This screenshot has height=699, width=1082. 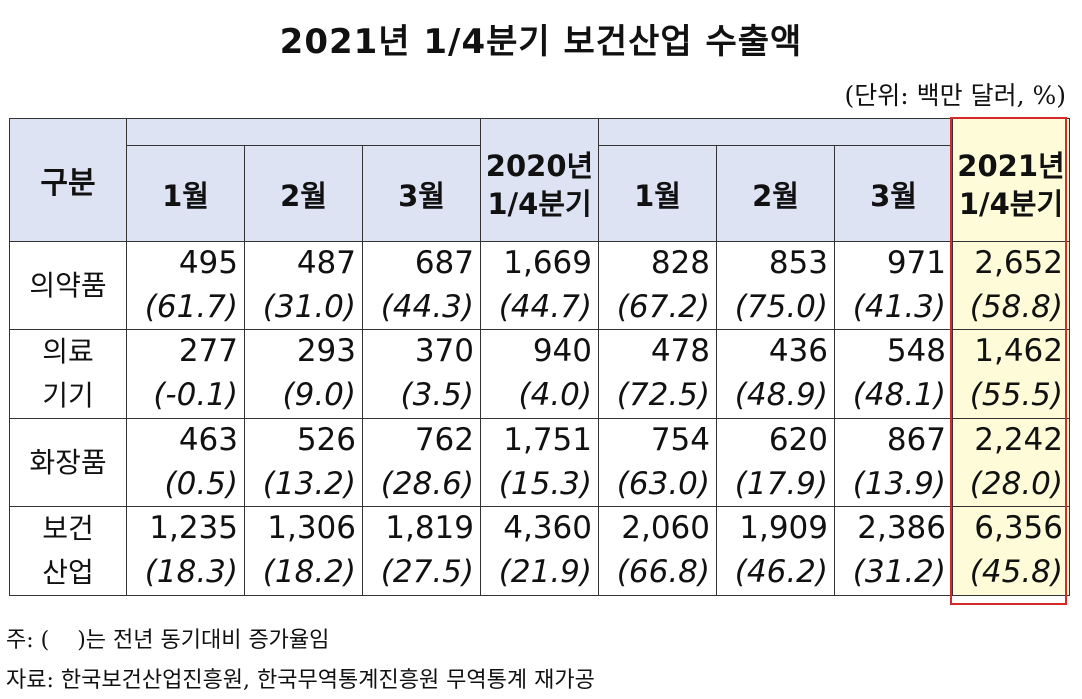 I want to click on column-header-2020-q1: 2020년 1/4분기, so click(x=539, y=180).